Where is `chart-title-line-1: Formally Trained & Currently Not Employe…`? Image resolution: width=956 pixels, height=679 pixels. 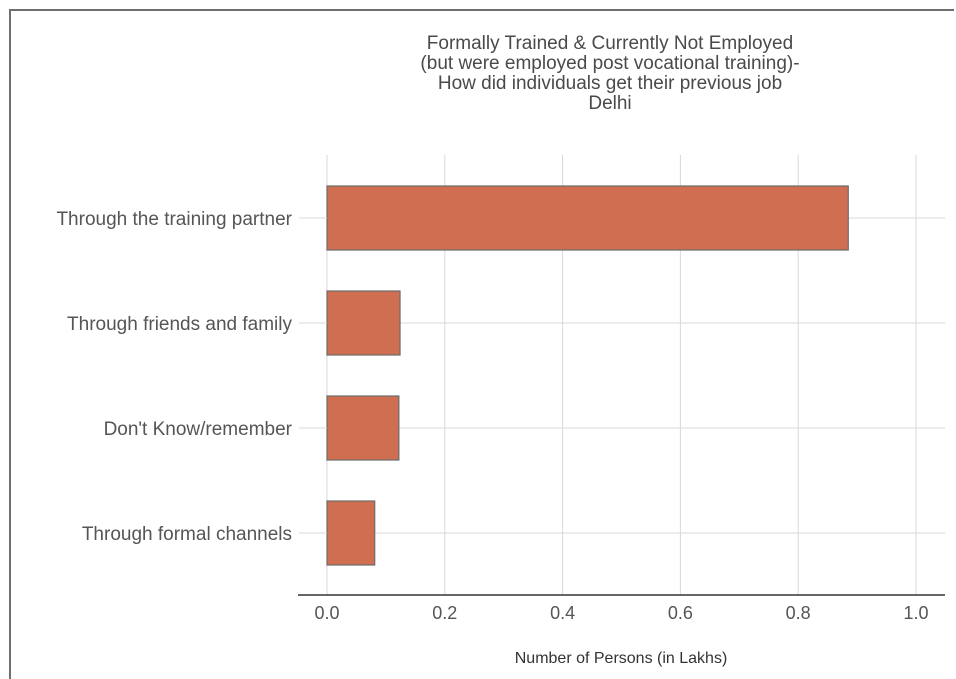 chart-title-line-1: Formally Trained & Currently Not Employe… is located at coordinates (610, 43).